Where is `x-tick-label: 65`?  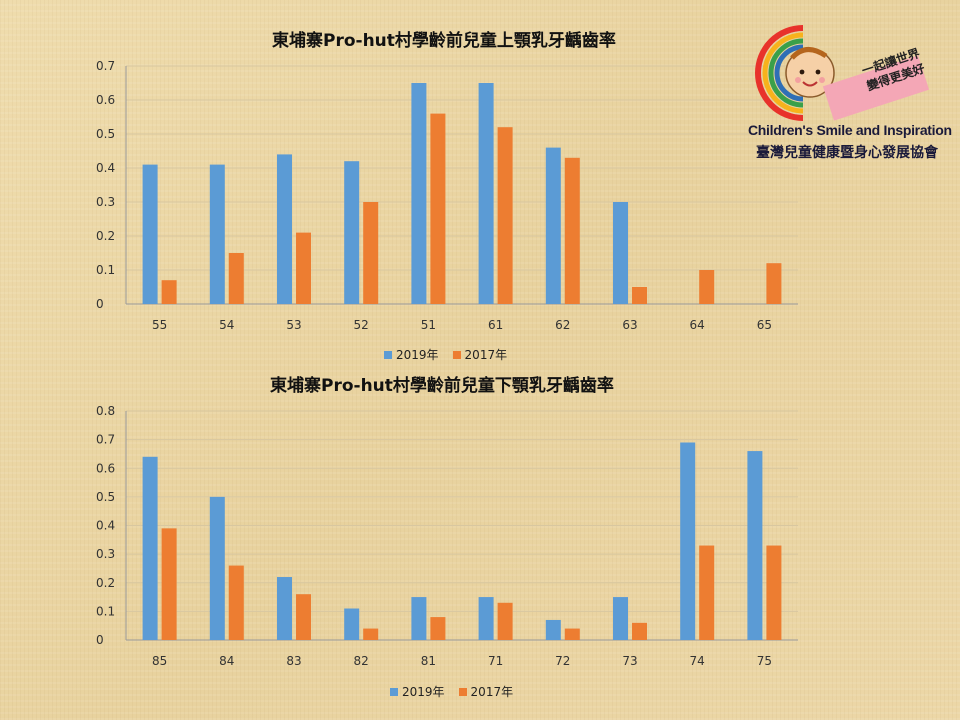
x-tick-label: 65 is located at coordinates (764, 325).